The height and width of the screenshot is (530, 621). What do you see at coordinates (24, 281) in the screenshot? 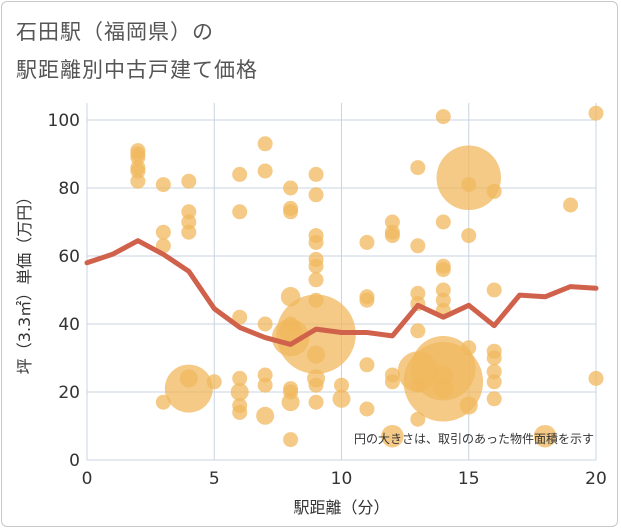
I see `y-axis-label: 坪（3.3㎡）単価（万円）` at bounding box center [24, 281].